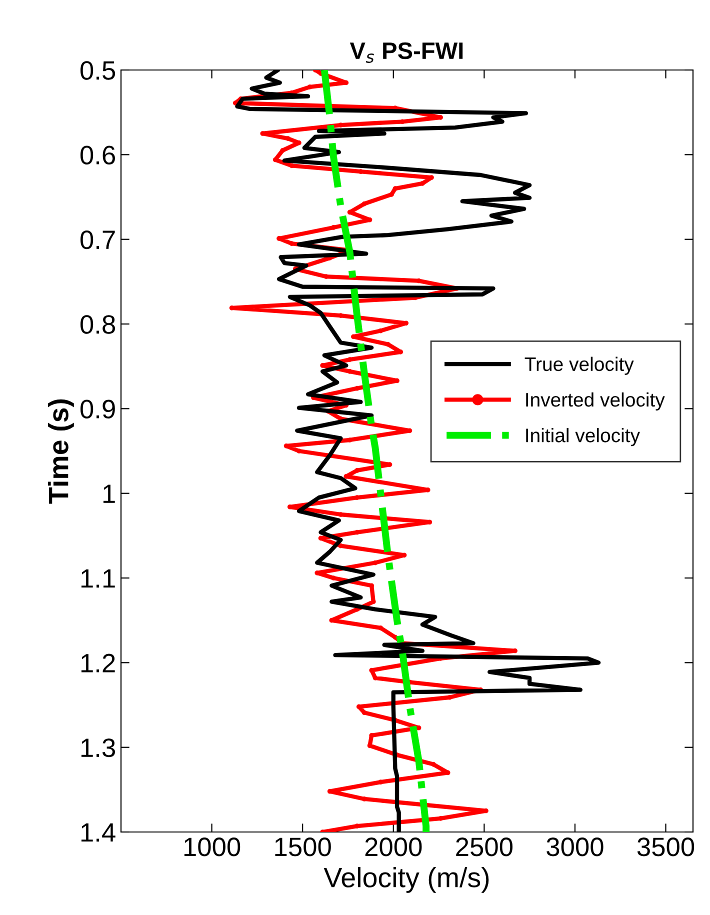 The height and width of the screenshot is (915, 710). What do you see at coordinates (97, 240) in the screenshot?
I see `y-tick-label: 0.7` at bounding box center [97, 240].